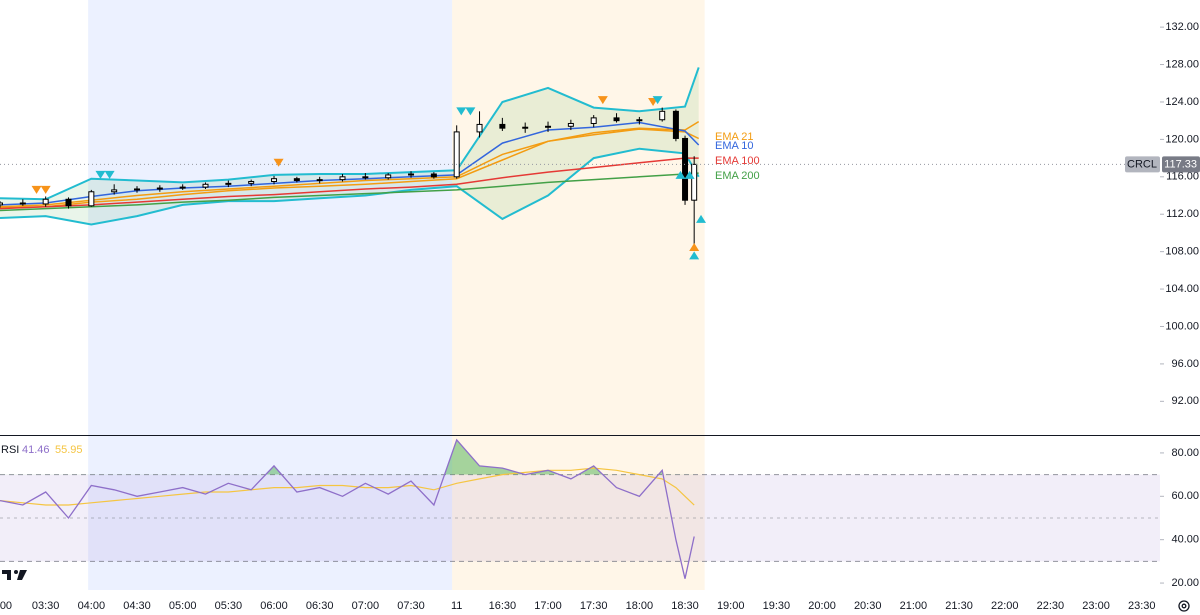 The image size is (1200, 615). What do you see at coordinates (1185, 453) in the screenshot?
I see `y-tick-label: 80.00` at bounding box center [1185, 453].